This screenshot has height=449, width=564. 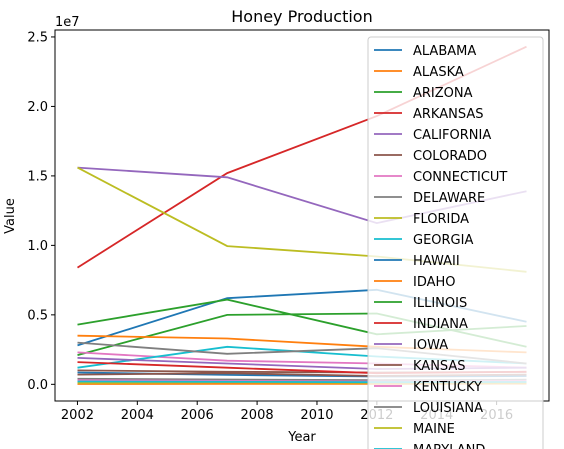 I want to click on legend-label-california: CALIFORNIA, so click(x=452, y=135).